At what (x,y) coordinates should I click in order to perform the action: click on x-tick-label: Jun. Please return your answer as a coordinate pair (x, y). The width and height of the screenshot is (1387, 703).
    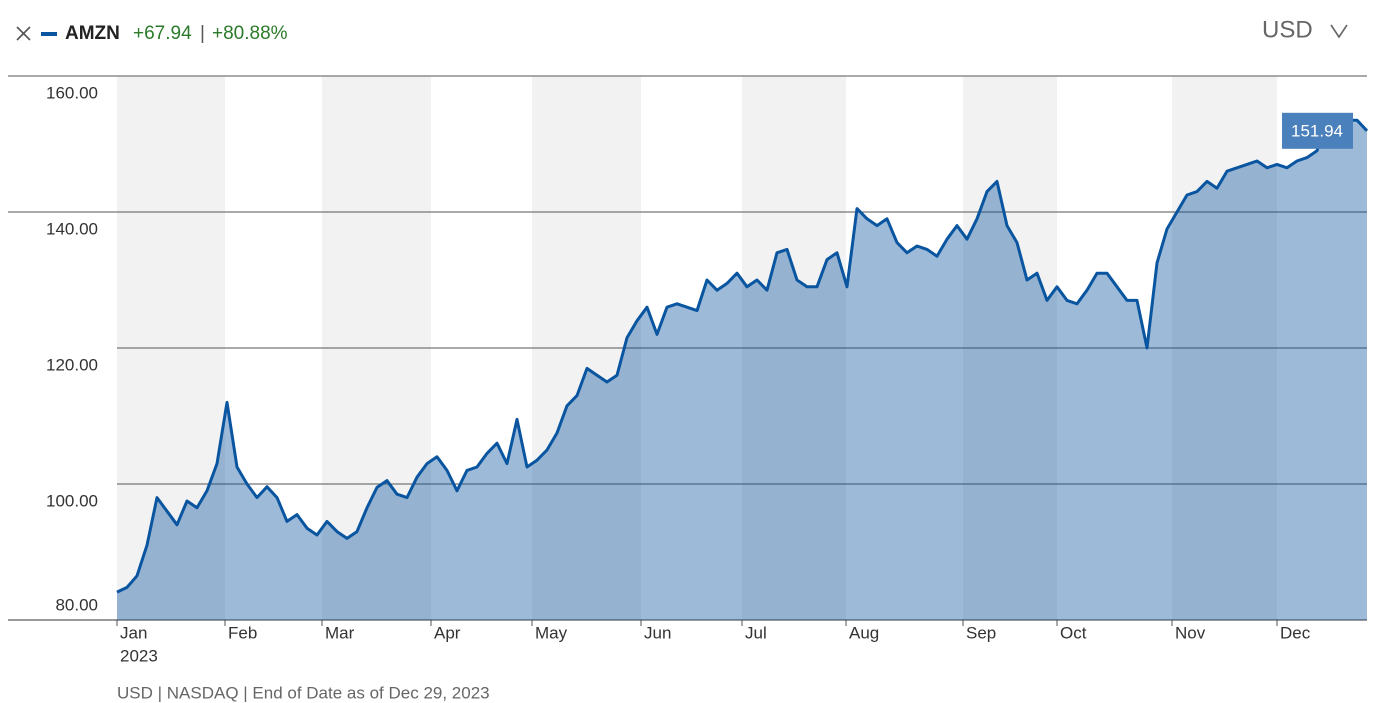
    Looking at the image, I should click on (657, 632).